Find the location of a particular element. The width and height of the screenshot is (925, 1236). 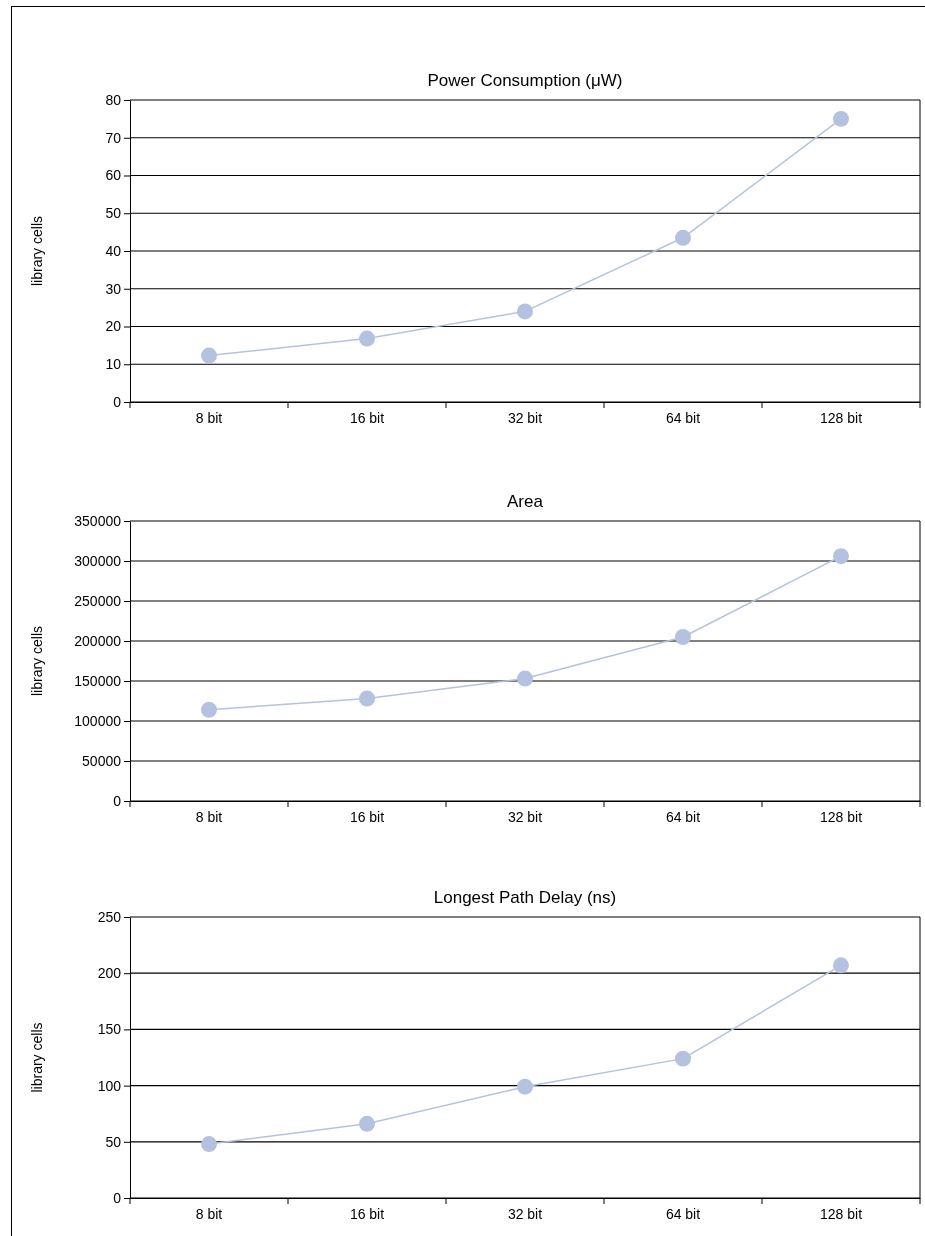

chart-title: Longest Path Delay (ns) is located at coordinates (525, 897).